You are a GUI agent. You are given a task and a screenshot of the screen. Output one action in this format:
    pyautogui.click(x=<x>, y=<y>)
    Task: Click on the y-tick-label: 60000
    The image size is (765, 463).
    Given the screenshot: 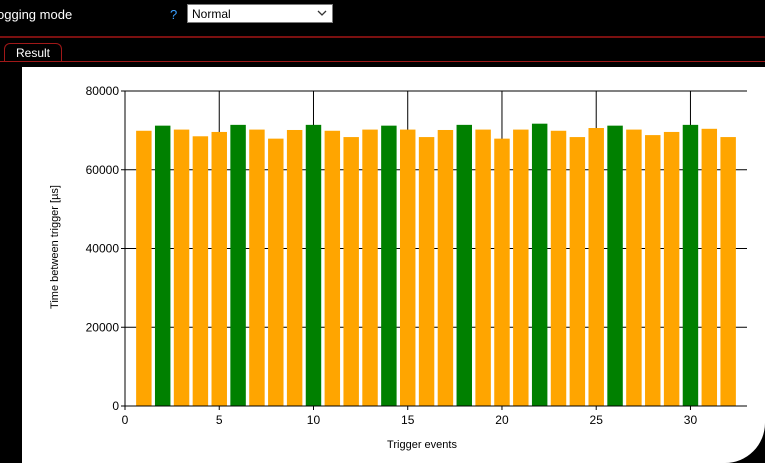 What is the action you would take?
    pyautogui.click(x=103, y=170)
    